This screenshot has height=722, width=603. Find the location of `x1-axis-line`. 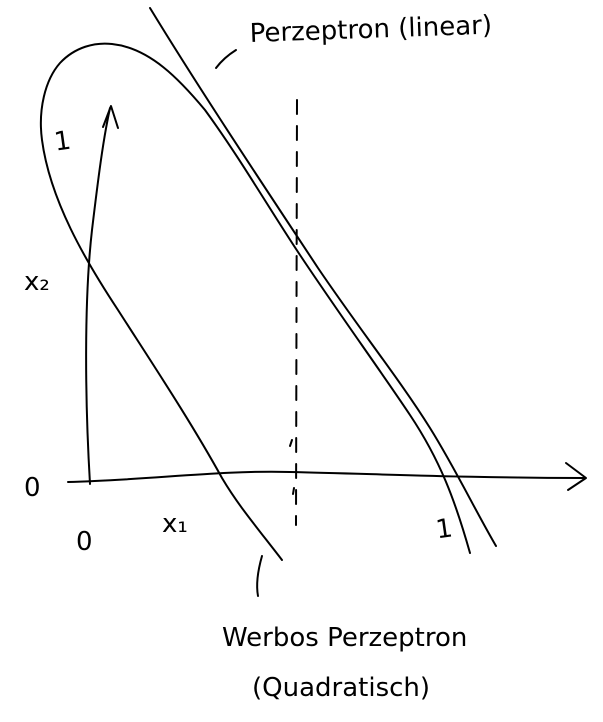

x1-axis-line is located at coordinates (326, 476).